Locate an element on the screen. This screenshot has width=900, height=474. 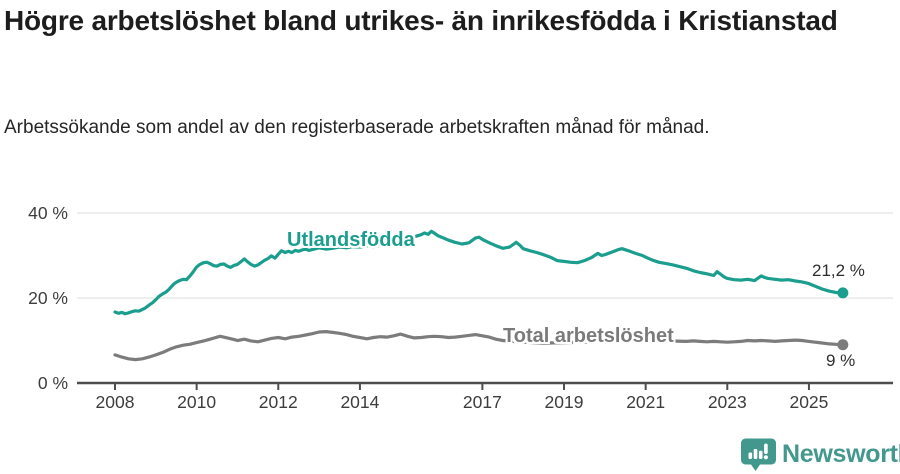
x-tick-label-2014: 2014 is located at coordinates (359, 402).